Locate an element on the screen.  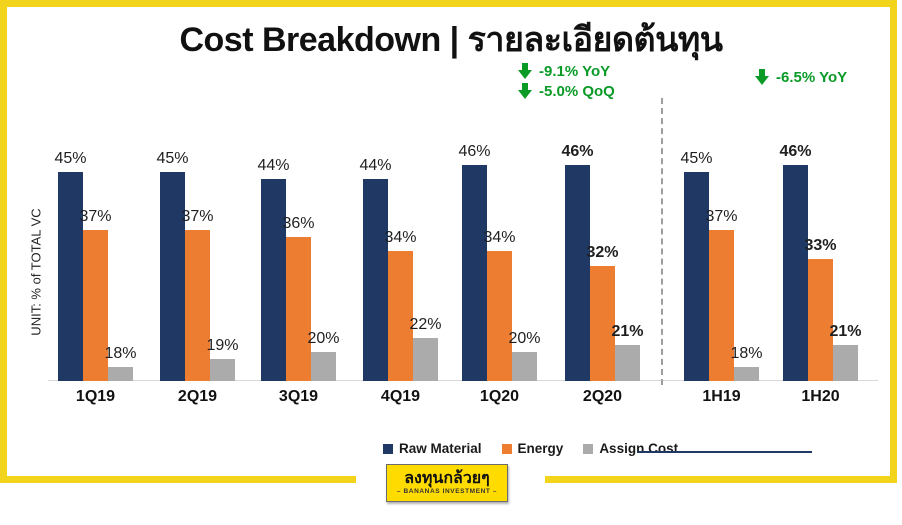
bar-raw-material-2Q19 is located at coordinates (172, 276).